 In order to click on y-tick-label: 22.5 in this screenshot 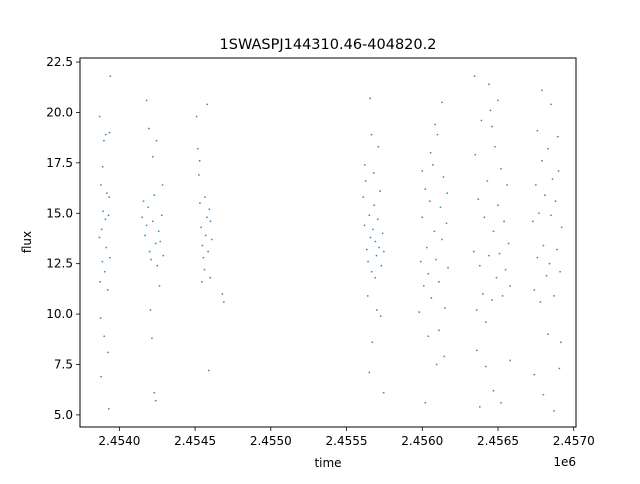, I will do `click(59, 62)`.